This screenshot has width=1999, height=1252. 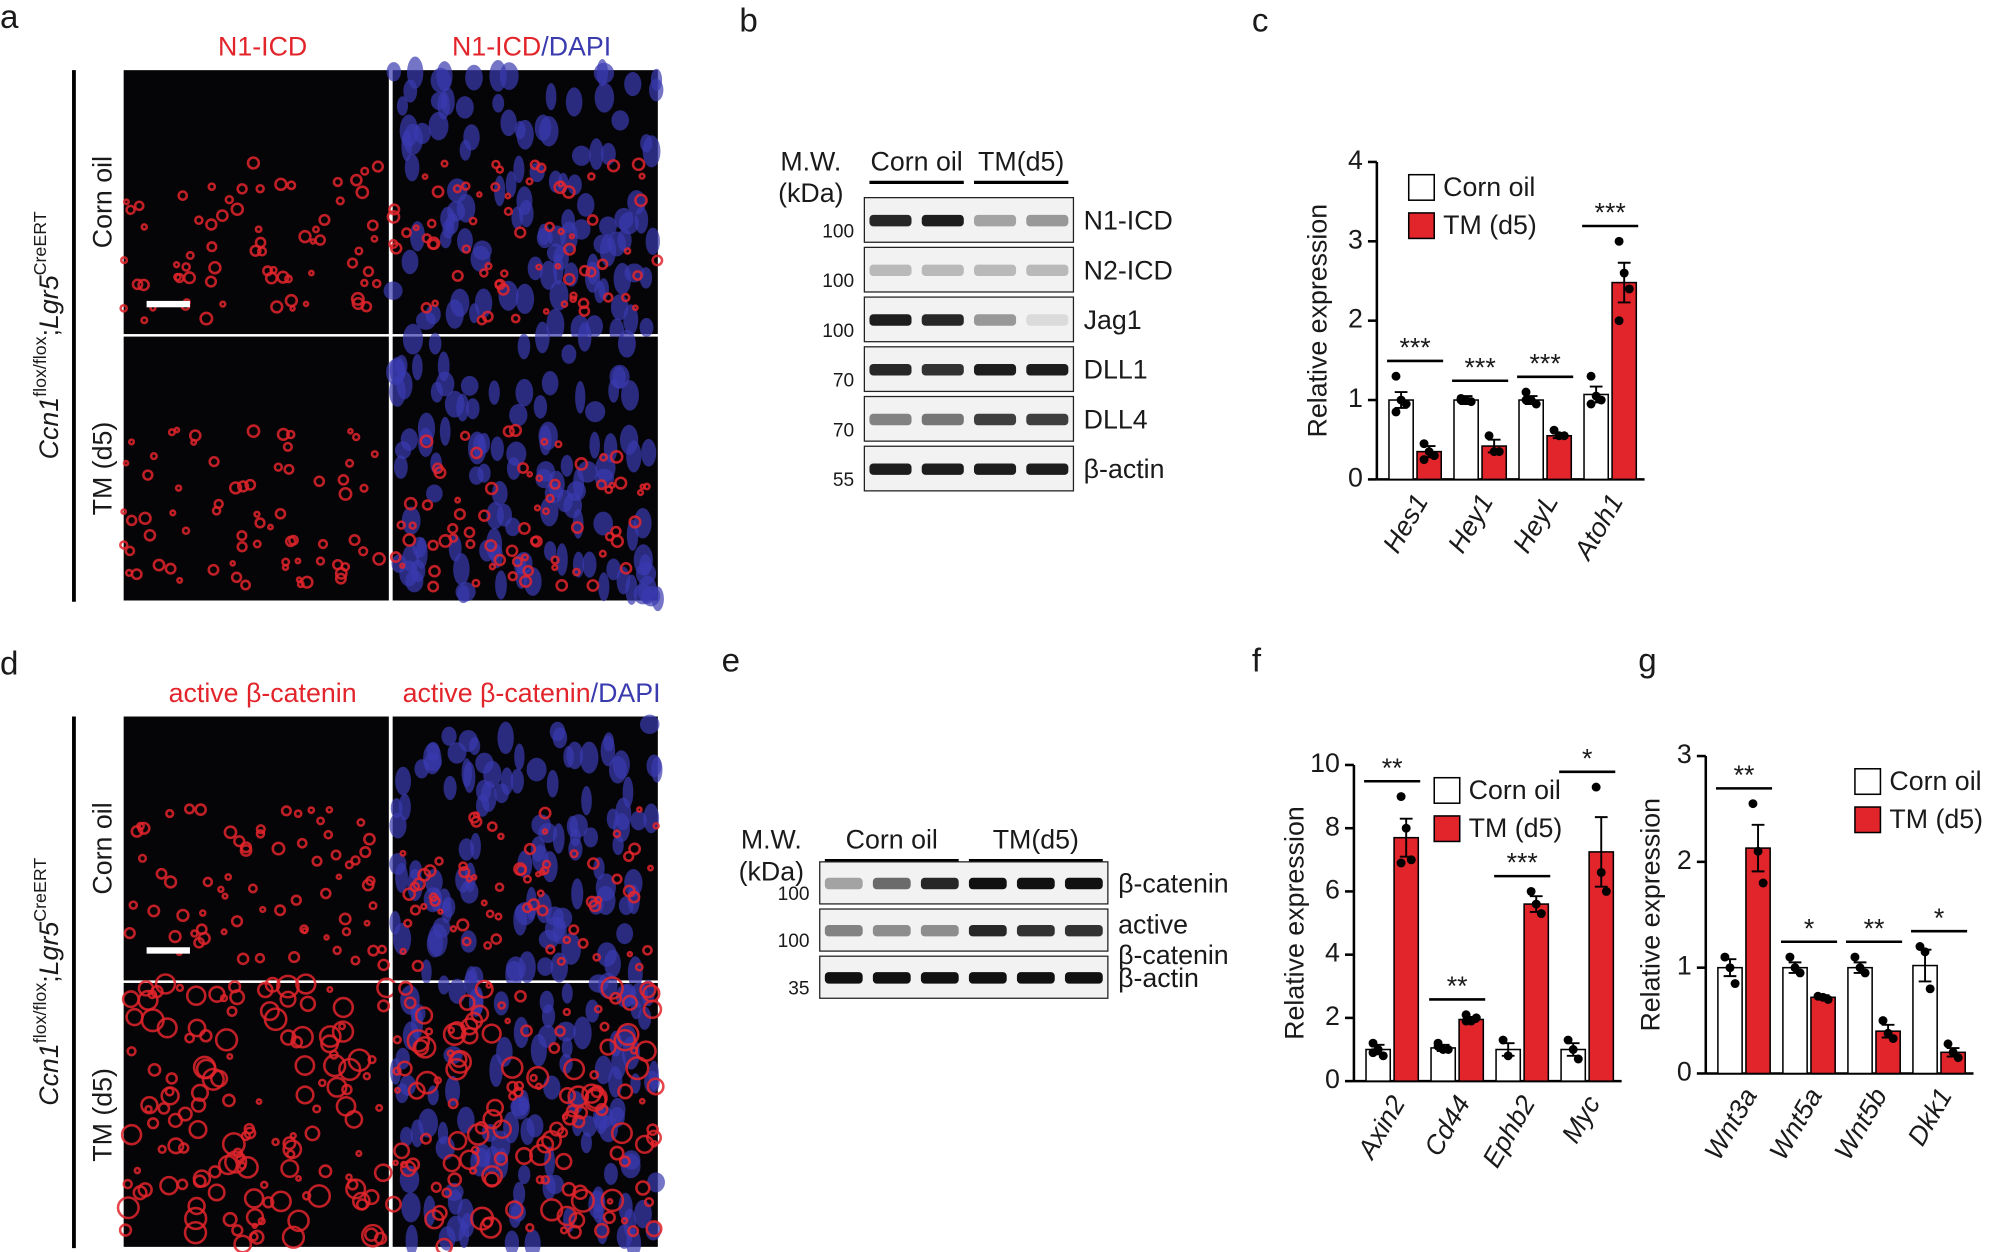 What do you see at coordinates (843, 480) in the screenshot?
I see `mw-label: 55` at bounding box center [843, 480].